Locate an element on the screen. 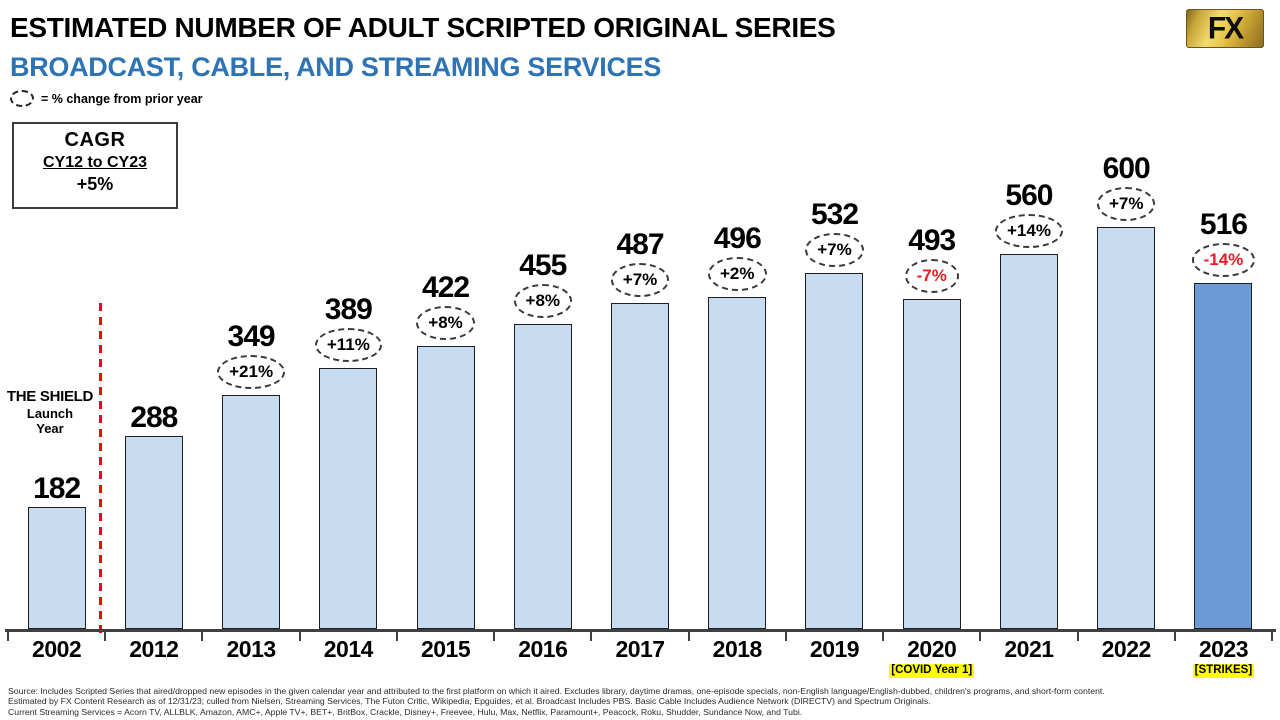 The image size is (1280, 720). x-label-cell-2015: 2015 is located at coordinates (445, 658).